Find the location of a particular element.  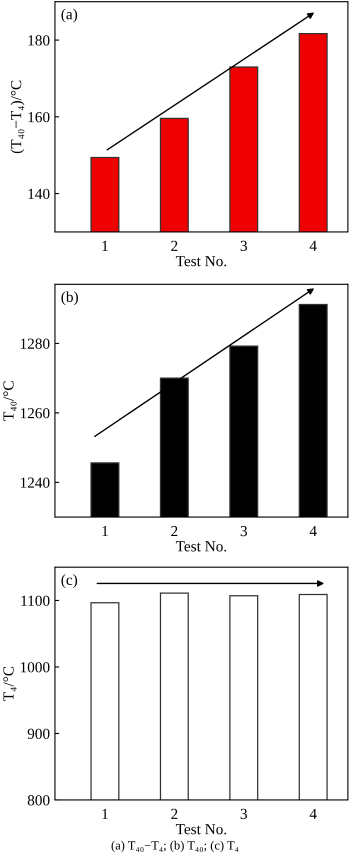

y-axis-title: (T₄₀−T₄)/°C is located at coordinates (17, 117).